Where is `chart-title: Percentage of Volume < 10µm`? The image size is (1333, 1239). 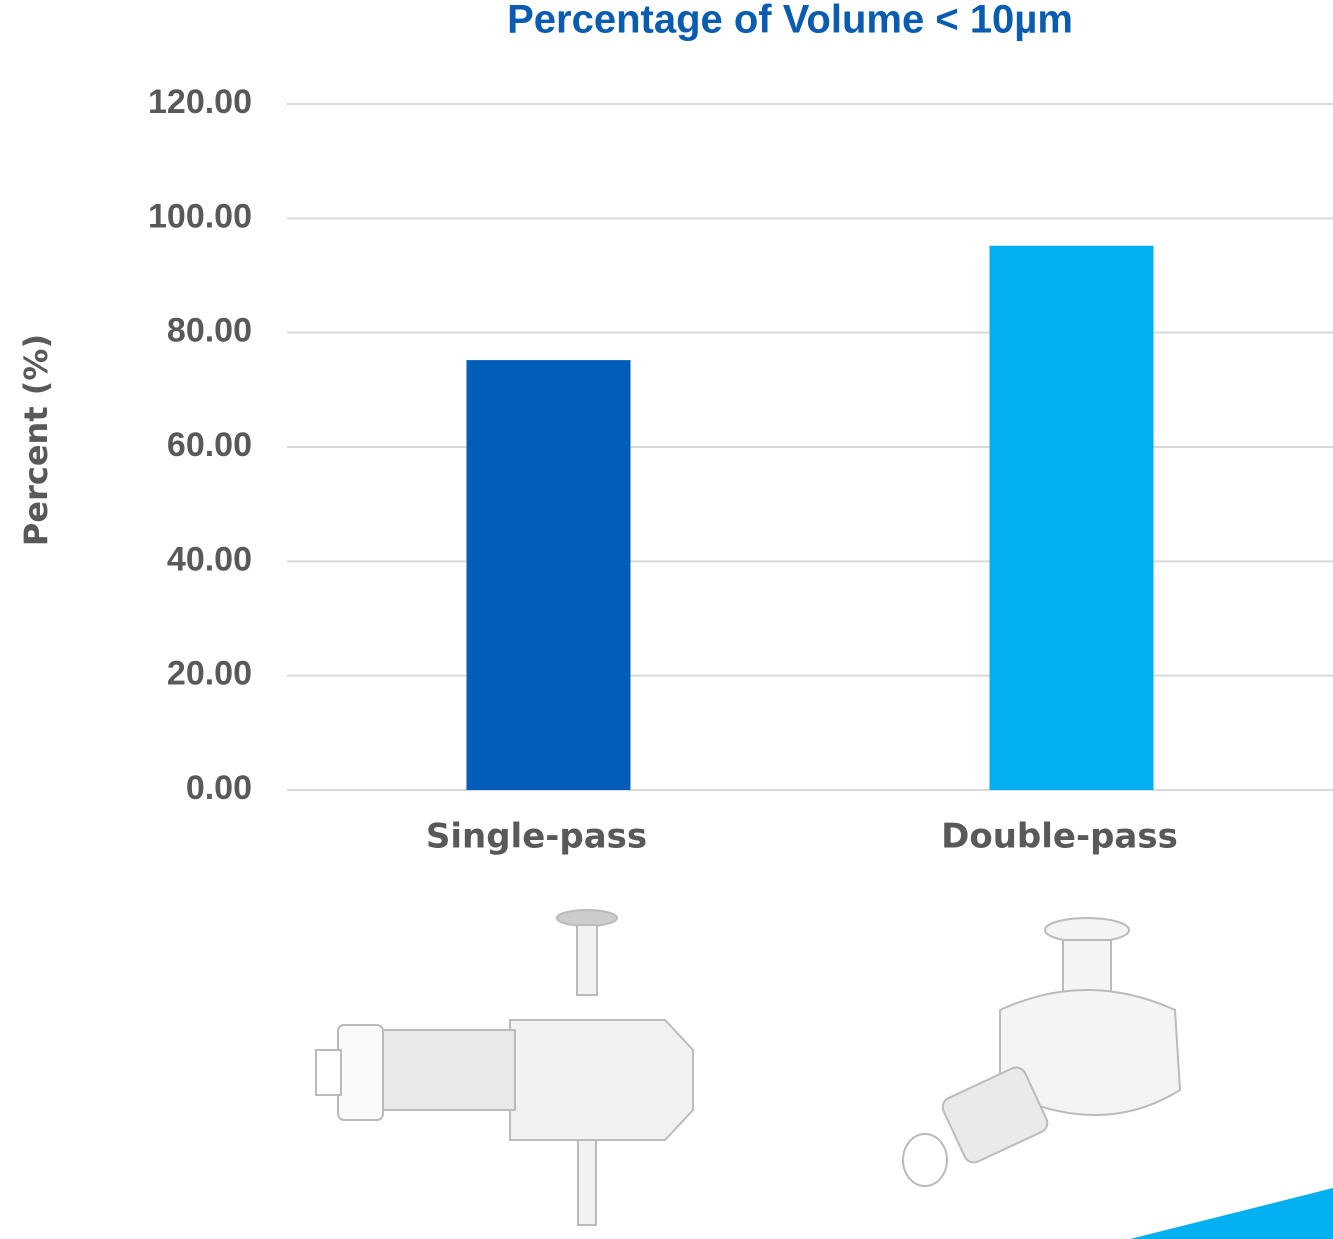
chart-title: Percentage of Volume < 10µm is located at coordinates (790, 21).